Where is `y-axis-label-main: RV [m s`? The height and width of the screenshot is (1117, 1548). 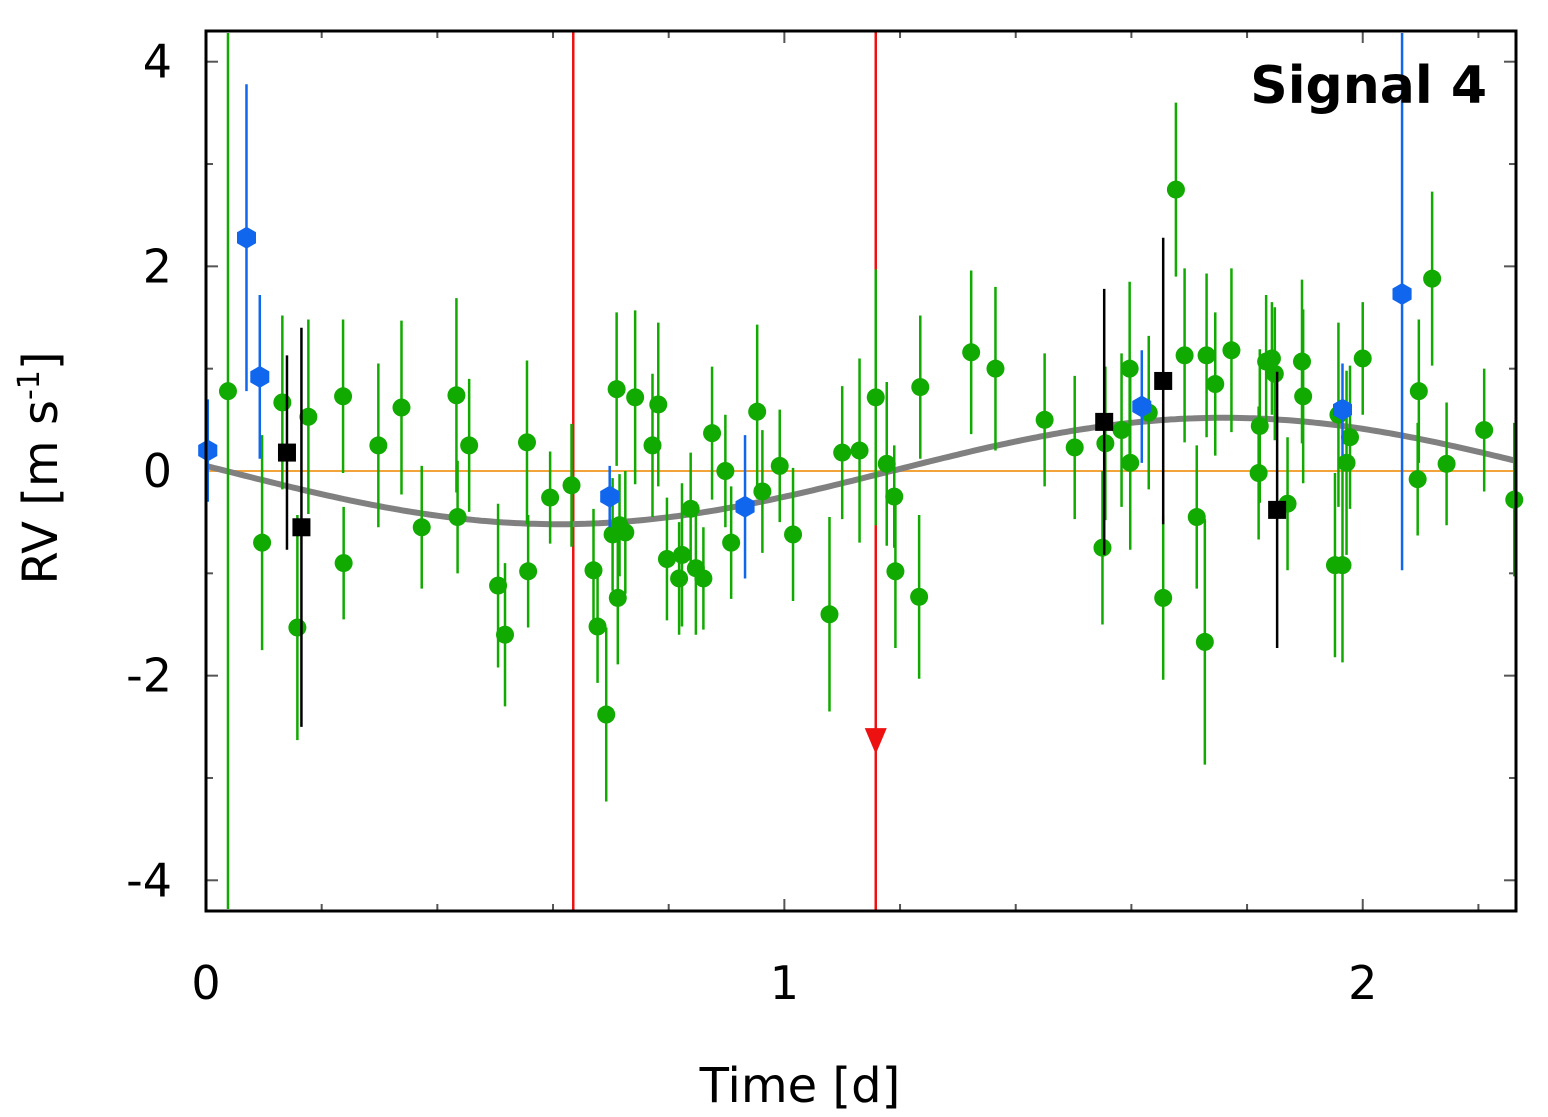
y-axis-label-main: RV [m s is located at coordinates (41, 492).